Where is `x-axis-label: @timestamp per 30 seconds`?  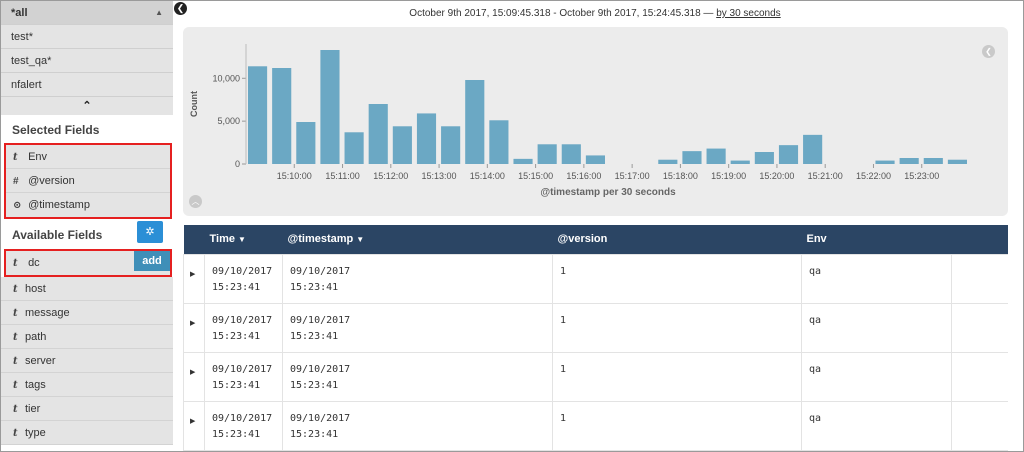 x-axis-label: @timestamp per 30 seconds is located at coordinates (608, 192).